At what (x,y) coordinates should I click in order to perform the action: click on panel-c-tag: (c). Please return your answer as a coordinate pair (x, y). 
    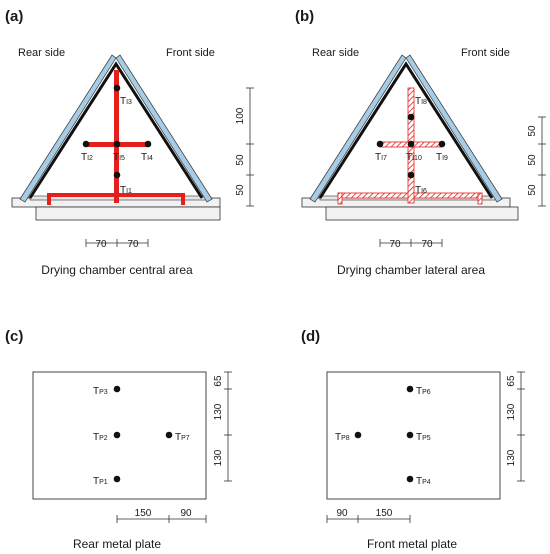
    Looking at the image, I should click on (14, 336).